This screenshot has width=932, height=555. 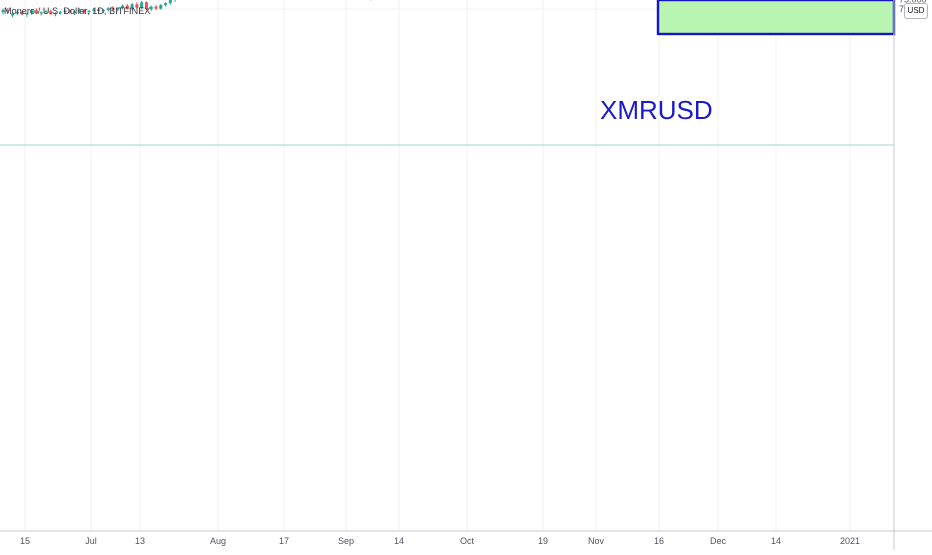 What do you see at coordinates (440, 541) in the screenshot?
I see `time-axis: 15 Jul 13 Aug 17 Sep 14 Oct 19 Nov 16 Dec 14 2021` at bounding box center [440, 541].